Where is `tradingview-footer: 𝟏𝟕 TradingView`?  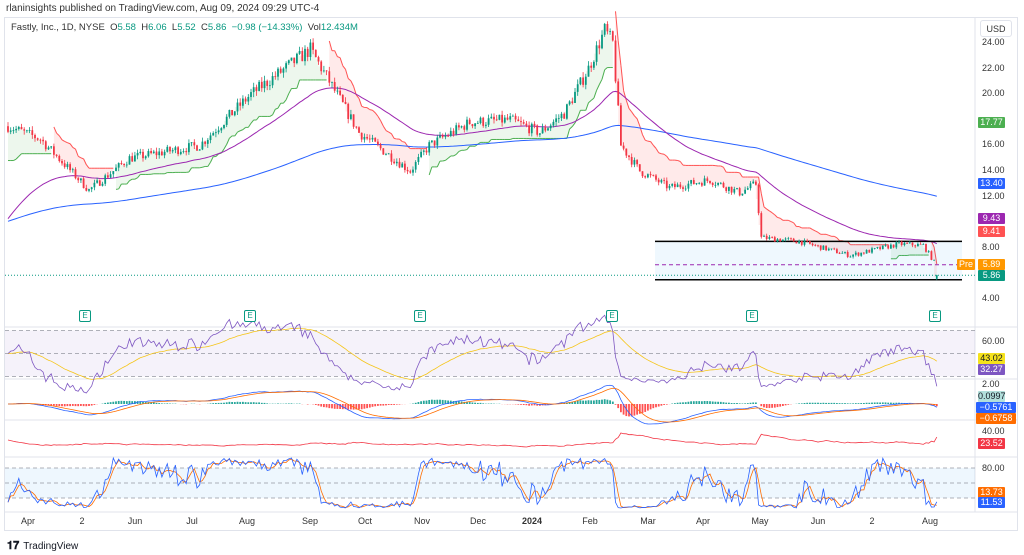
tradingview-footer: 𝟏𝟕 TradingView is located at coordinates (42, 546).